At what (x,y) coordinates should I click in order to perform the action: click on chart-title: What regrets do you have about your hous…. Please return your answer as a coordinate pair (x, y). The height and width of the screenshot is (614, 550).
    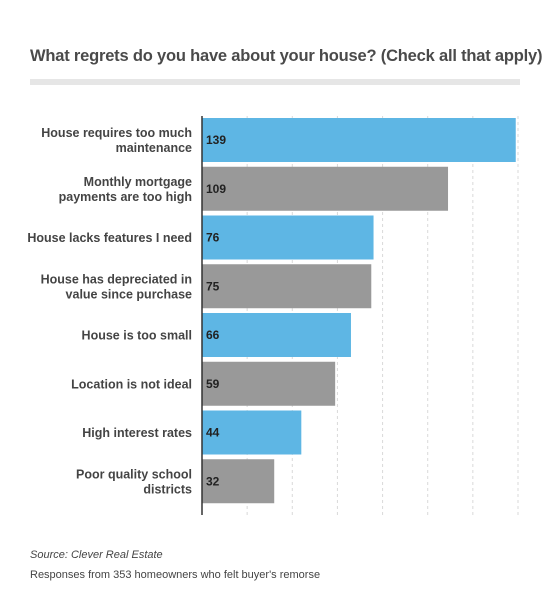
    Looking at the image, I should click on (286, 56).